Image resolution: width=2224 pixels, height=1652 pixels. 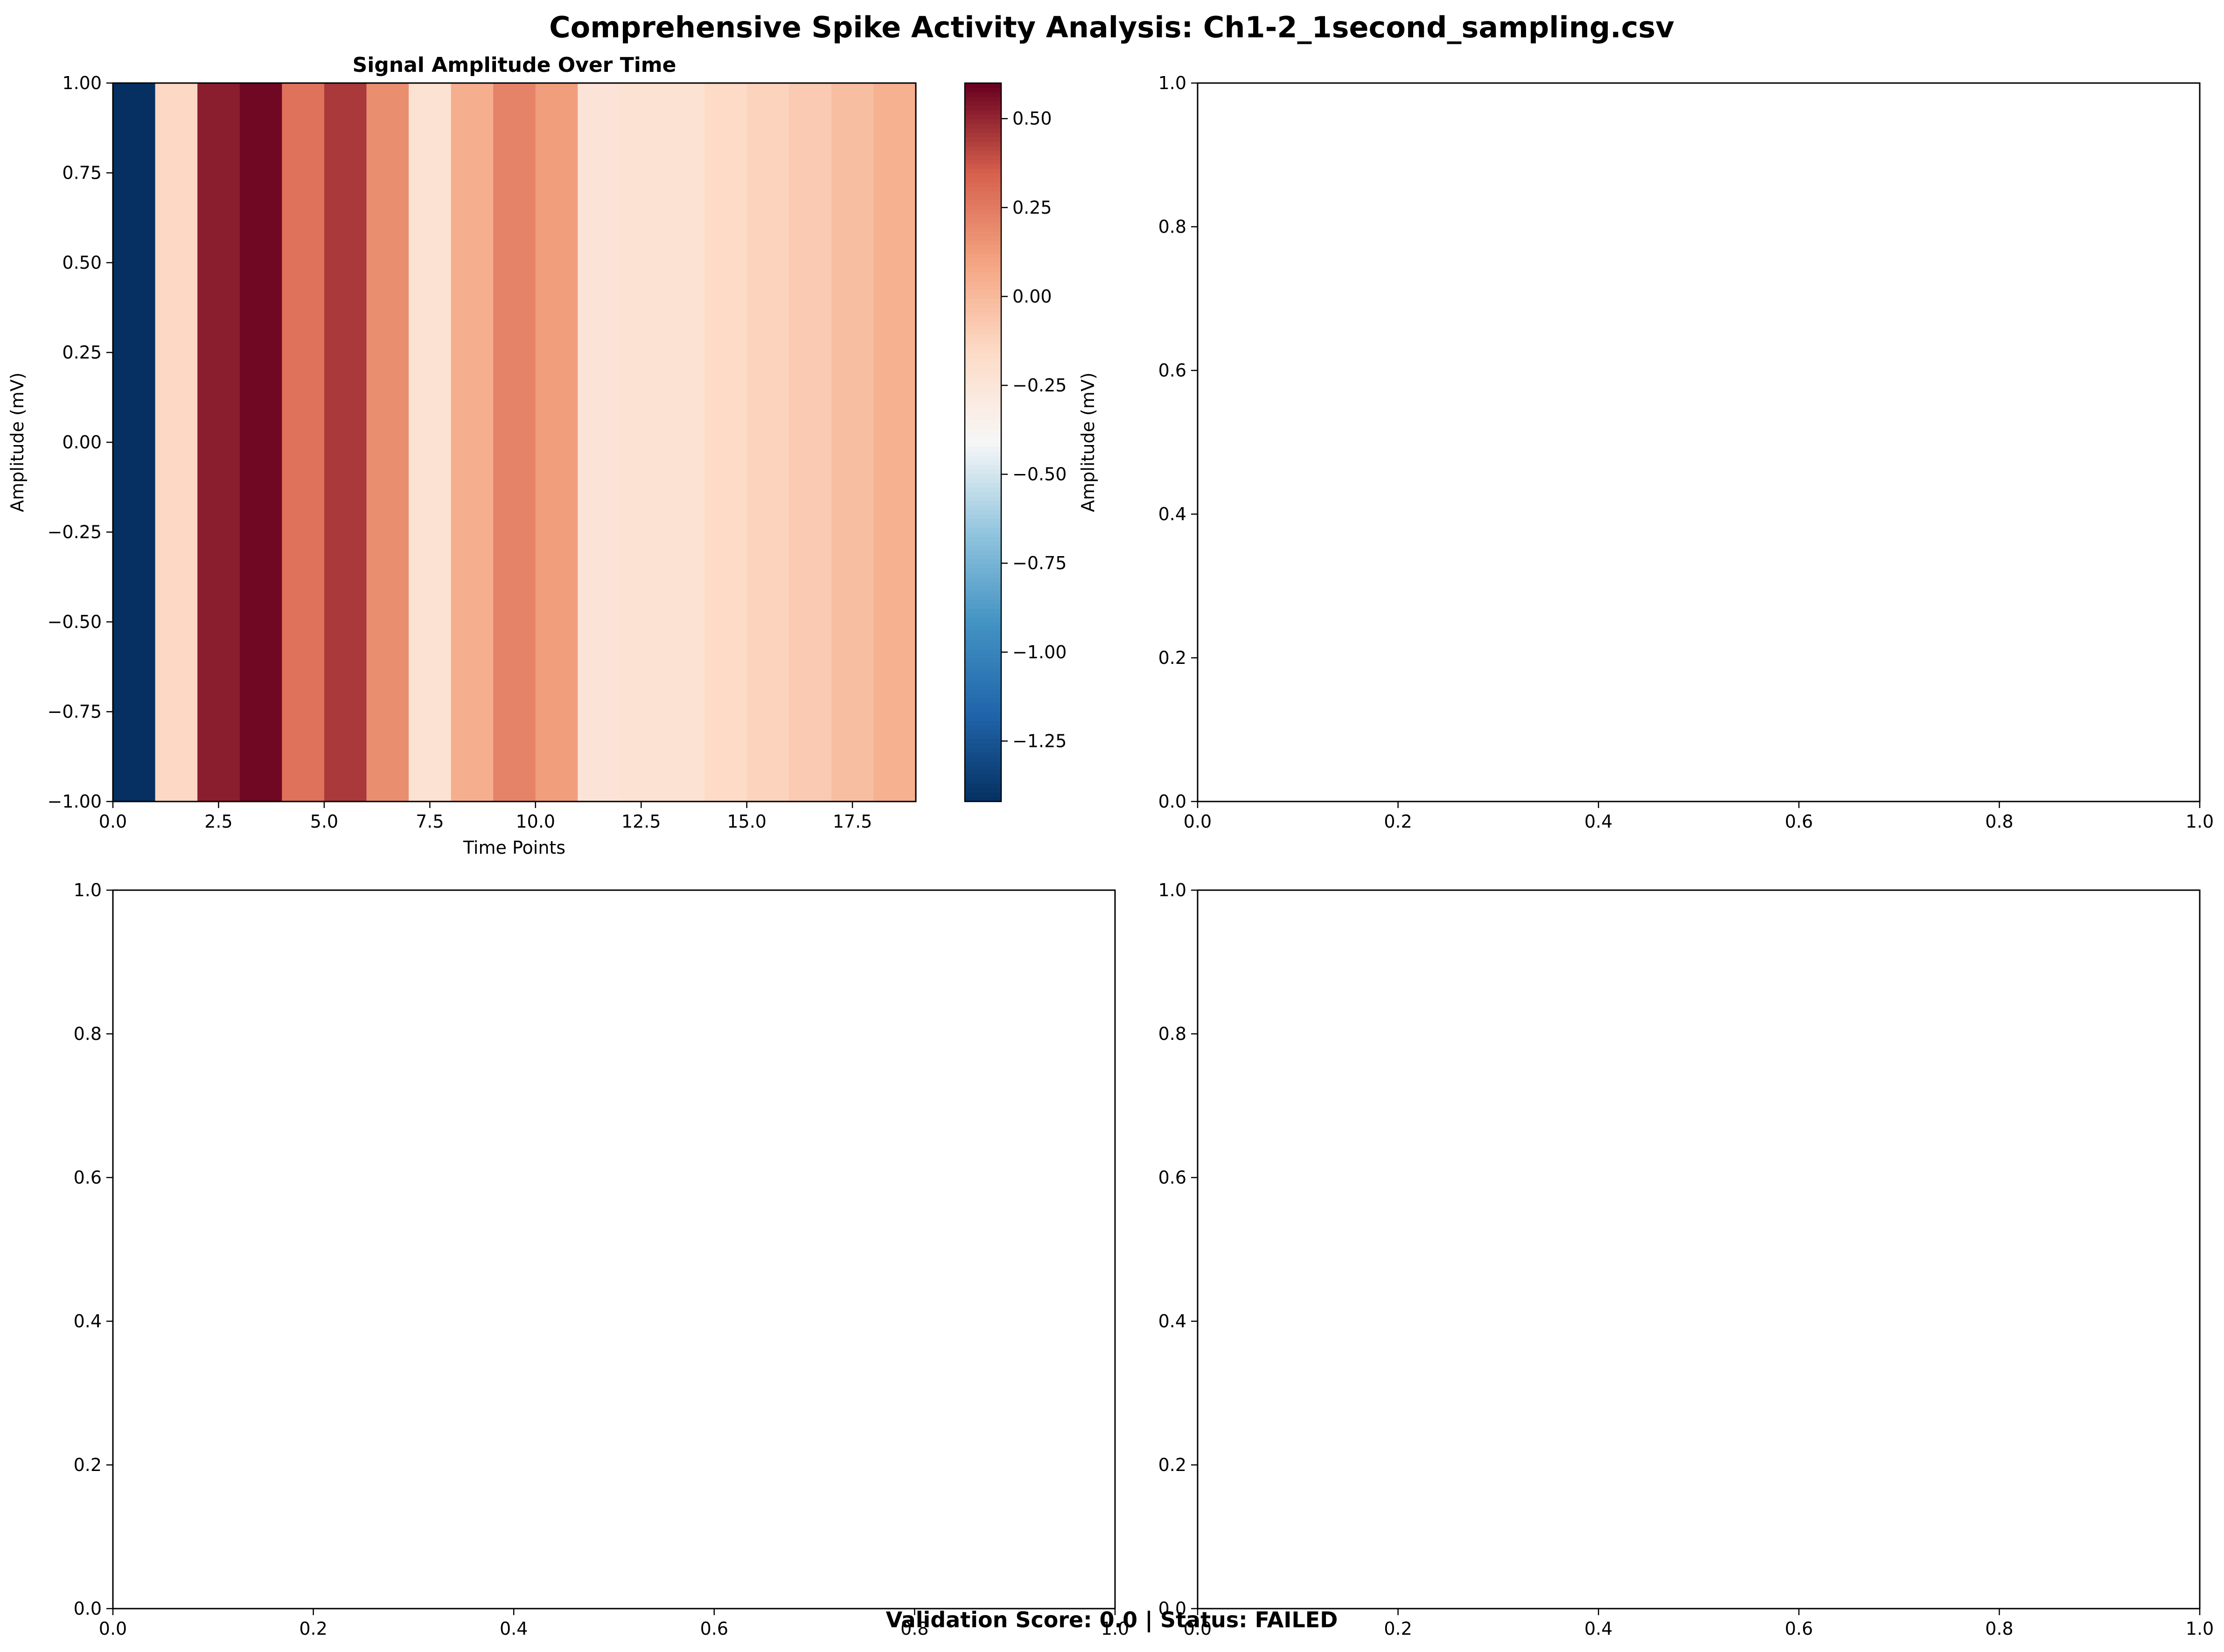 I want to click on y-tick-label: 0.8, so click(x=1172, y=226).